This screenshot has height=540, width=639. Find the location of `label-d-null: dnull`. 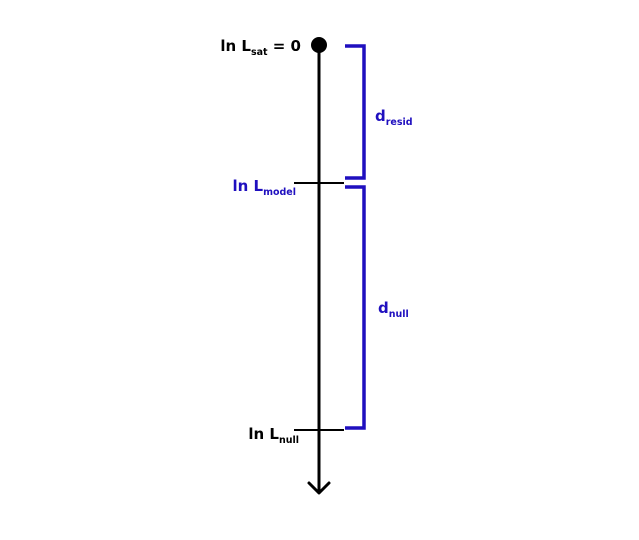

label-d-null: dnull is located at coordinates (393, 309).